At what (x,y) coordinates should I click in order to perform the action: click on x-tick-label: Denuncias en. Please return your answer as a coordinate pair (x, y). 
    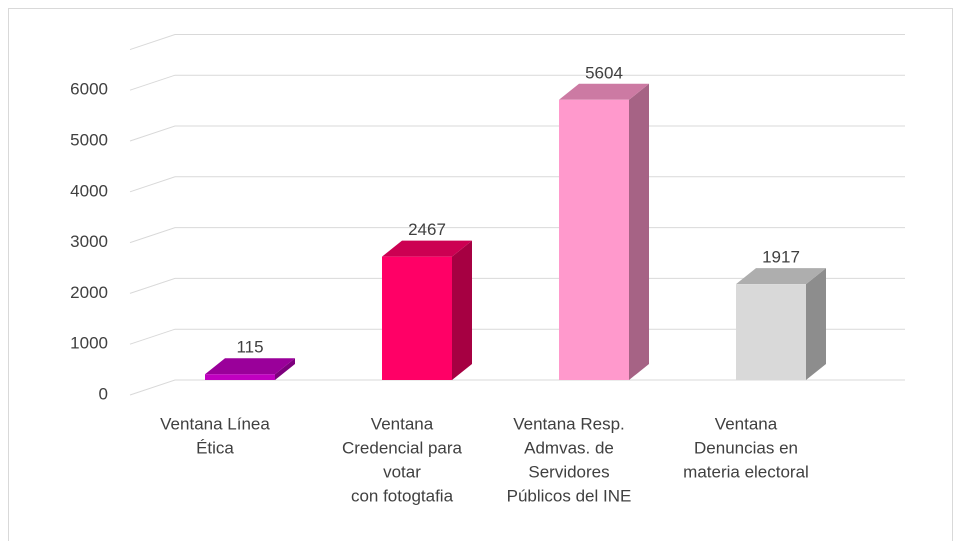
    Looking at the image, I should click on (746, 447).